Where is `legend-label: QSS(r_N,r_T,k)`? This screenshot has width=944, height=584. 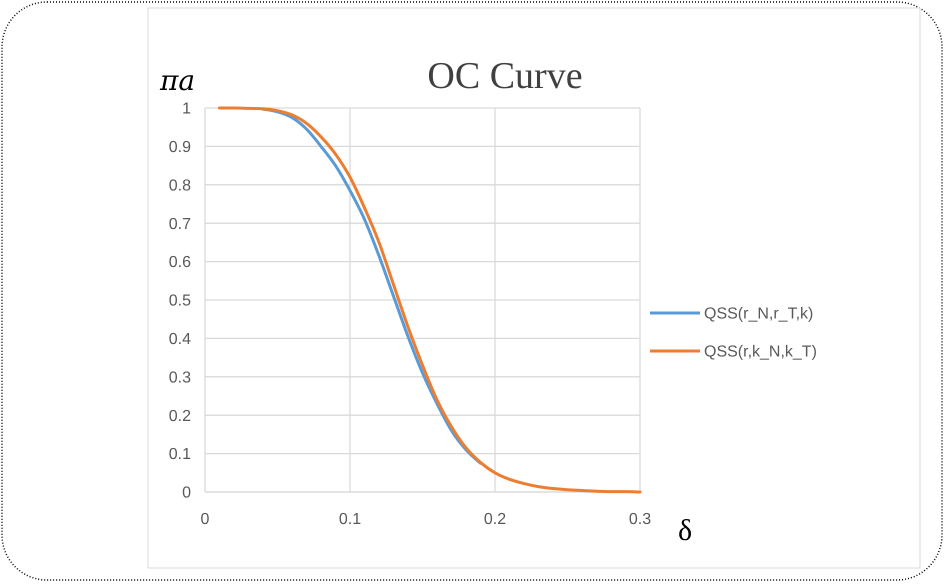
legend-label: QSS(r_N,r_T,k) is located at coordinates (759, 314).